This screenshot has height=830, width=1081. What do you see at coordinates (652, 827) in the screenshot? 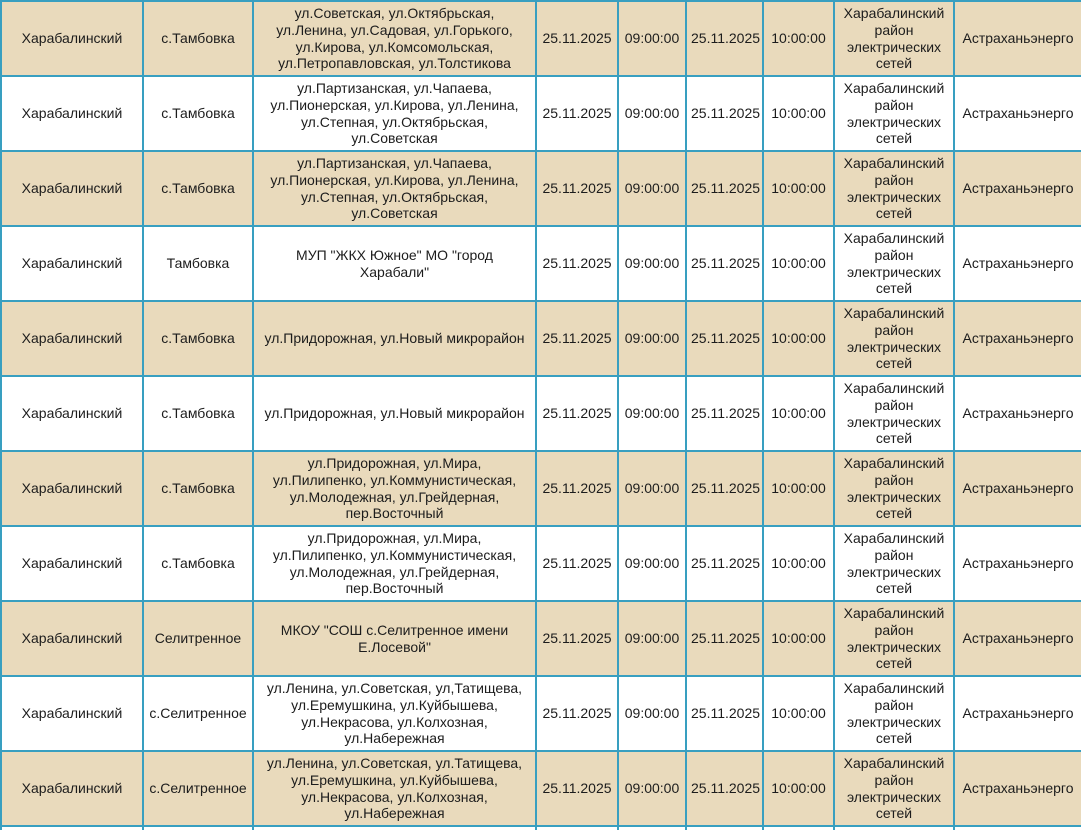
I see `cell-start-time` at bounding box center [652, 827].